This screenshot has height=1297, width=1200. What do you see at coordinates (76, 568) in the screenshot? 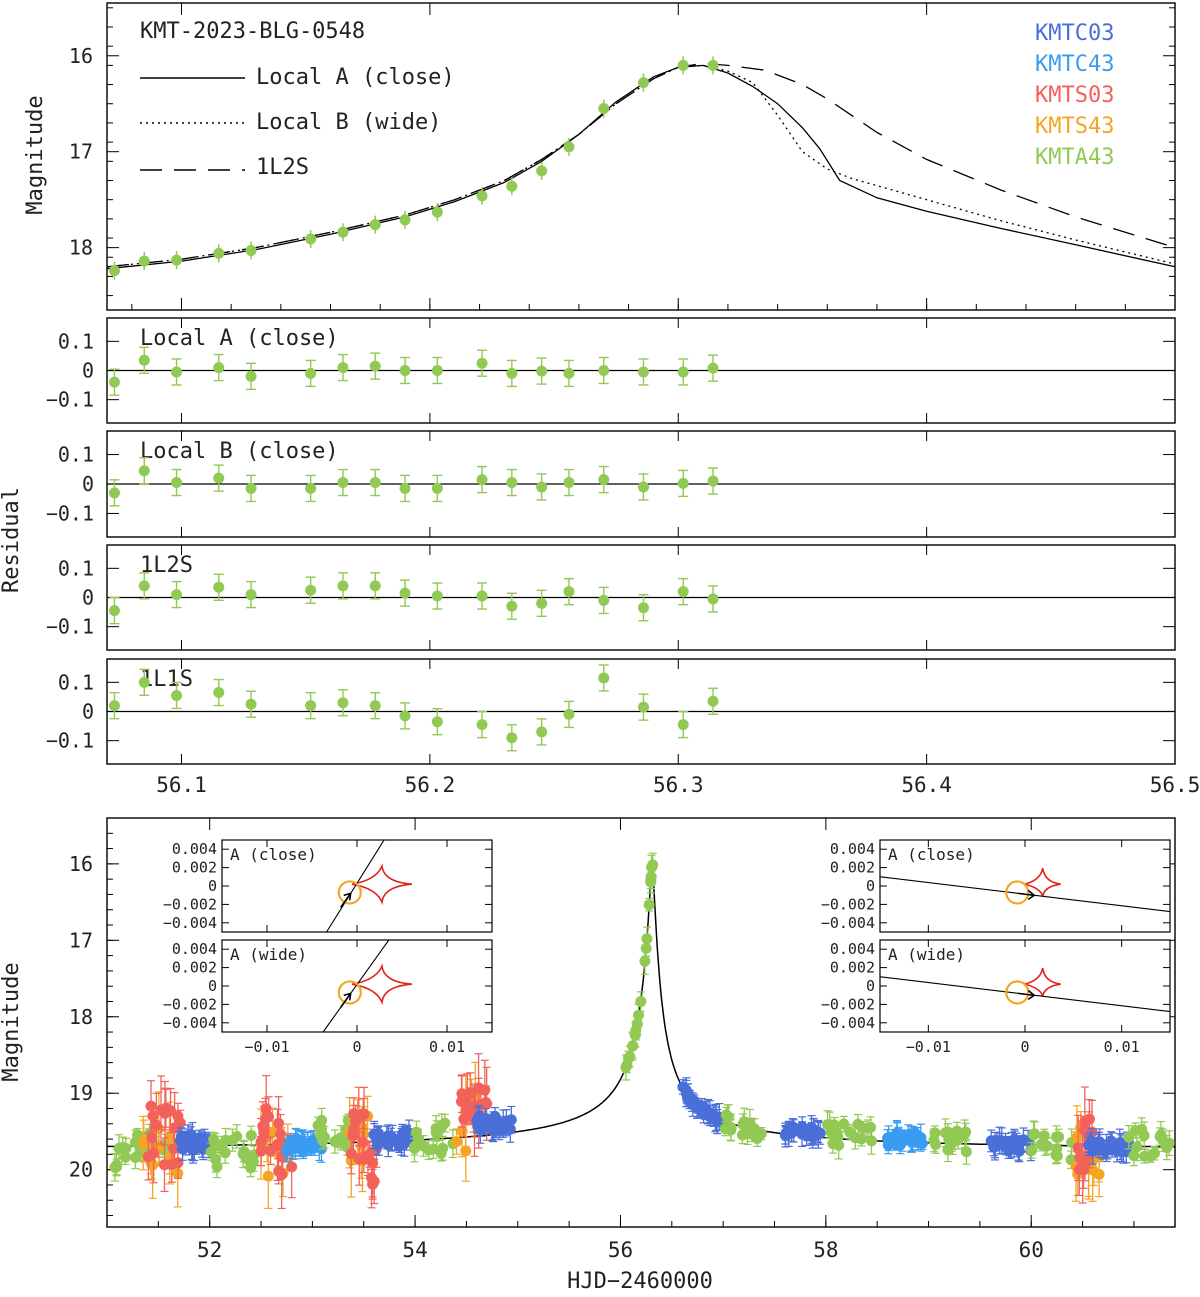
I see `residual-ytick-label: 0.1` at bounding box center [76, 568].